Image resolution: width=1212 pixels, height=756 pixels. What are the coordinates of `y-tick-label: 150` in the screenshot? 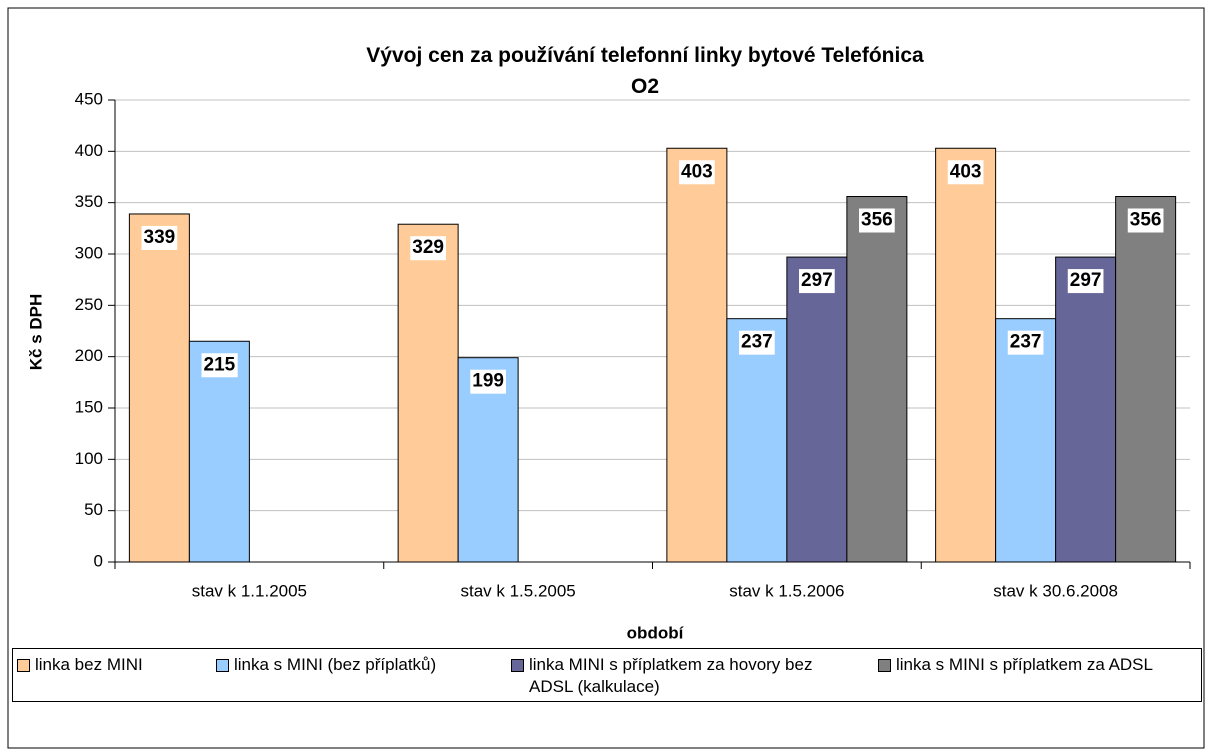 It's located at (89, 406).